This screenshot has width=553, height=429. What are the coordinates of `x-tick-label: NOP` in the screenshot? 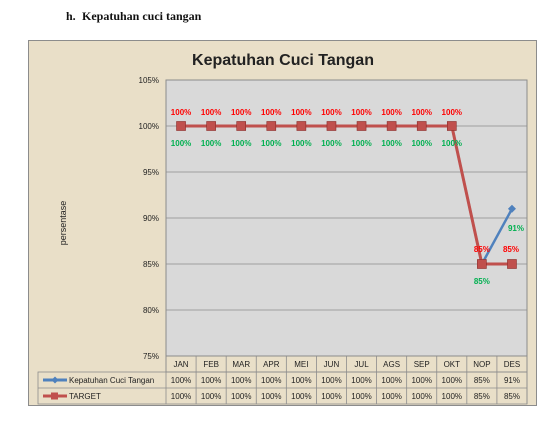 It's located at (481, 364).